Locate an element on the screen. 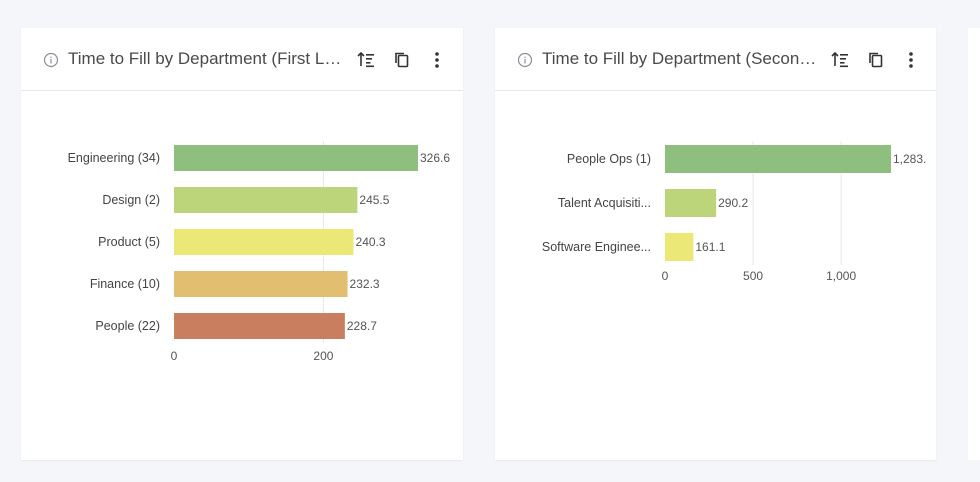 Image resolution: width=980 pixels, height=482 pixels. value-label: 290.2 is located at coordinates (733, 203).